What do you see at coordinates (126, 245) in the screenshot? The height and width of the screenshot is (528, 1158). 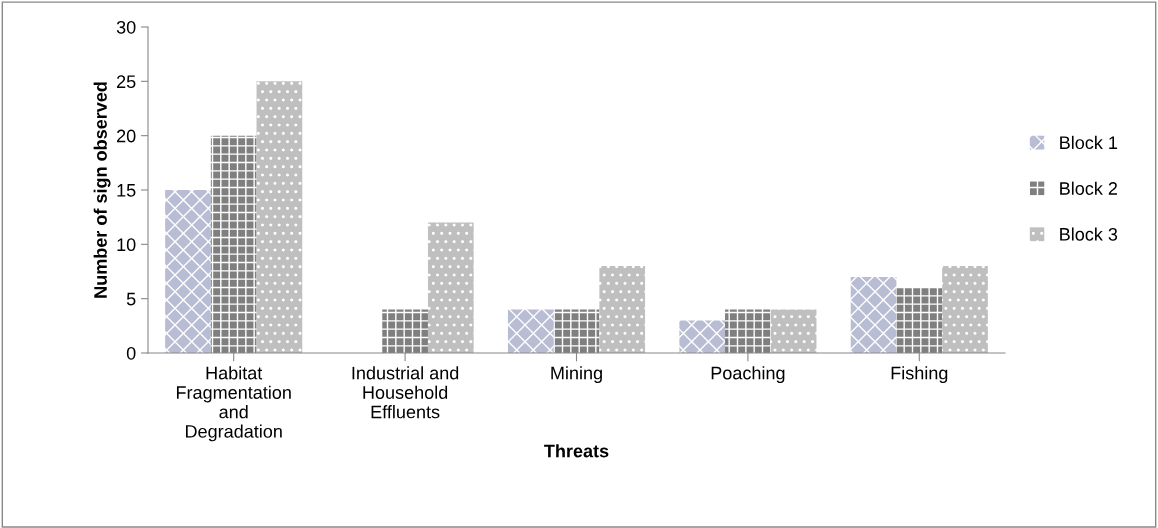 I see `y-tick-label: 10` at bounding box center [126, 245].